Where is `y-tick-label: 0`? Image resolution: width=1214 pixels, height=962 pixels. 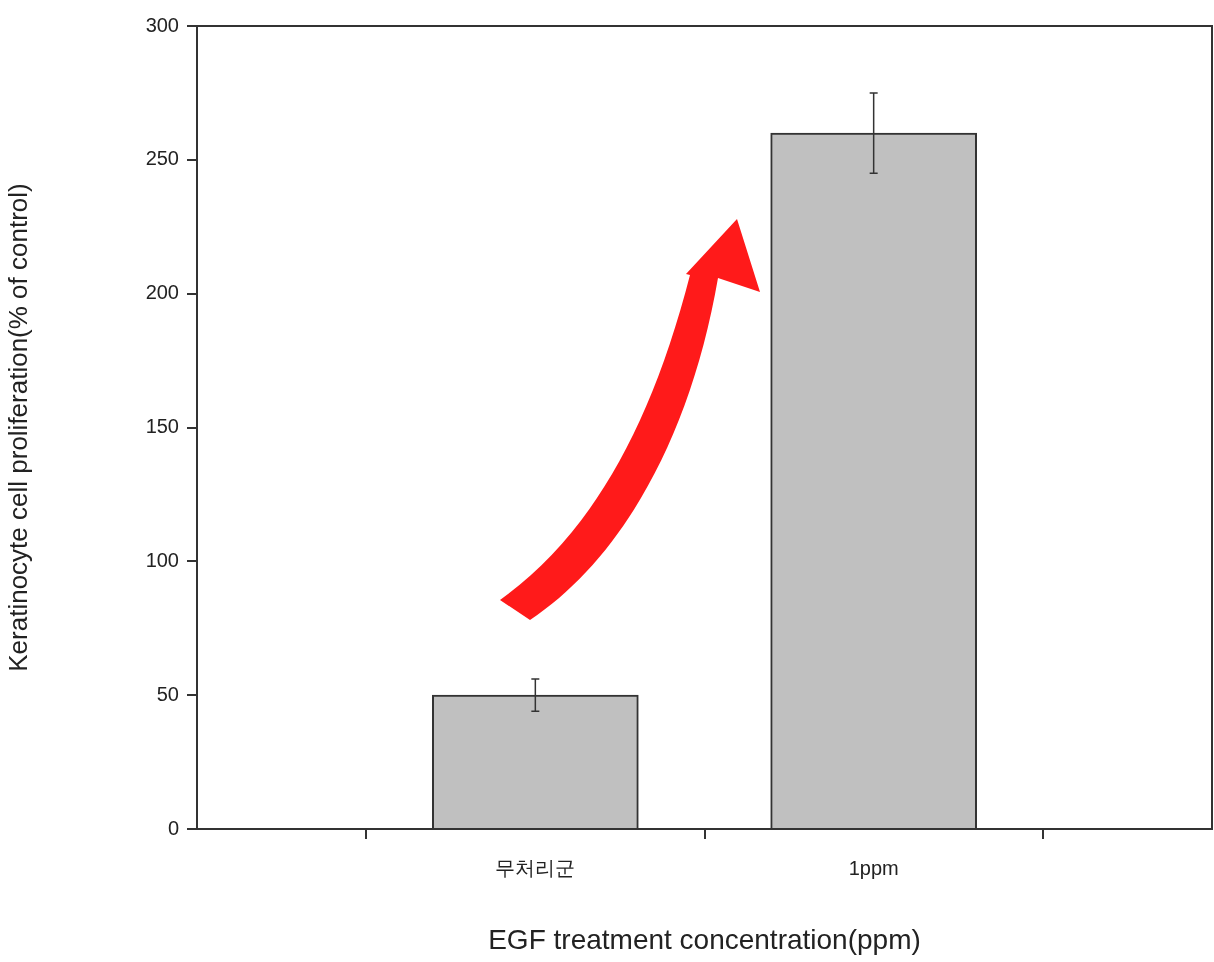 y-tick-label: 0 is located at coordinates (173, 827).